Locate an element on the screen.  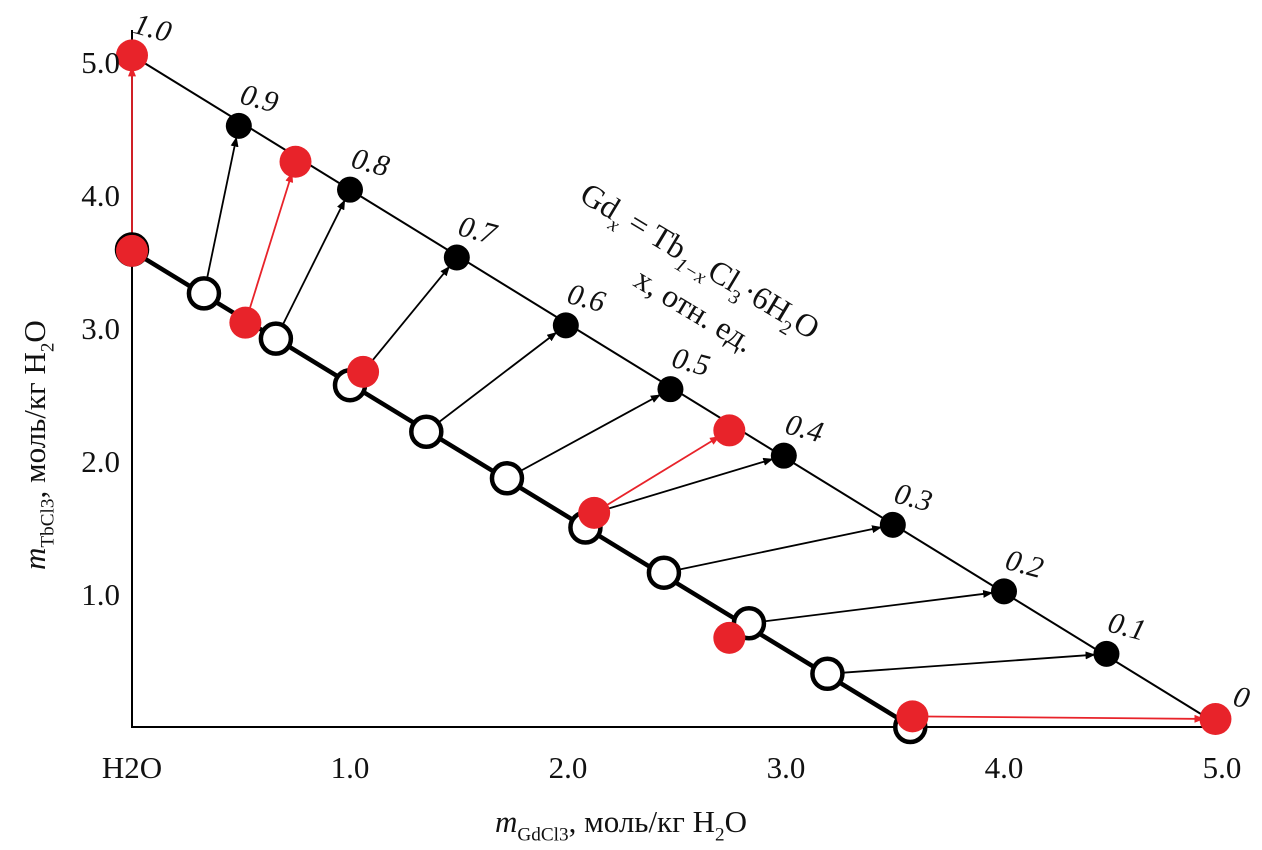
x-tick-label: 4.0 is located at coordinates (1004, 767).